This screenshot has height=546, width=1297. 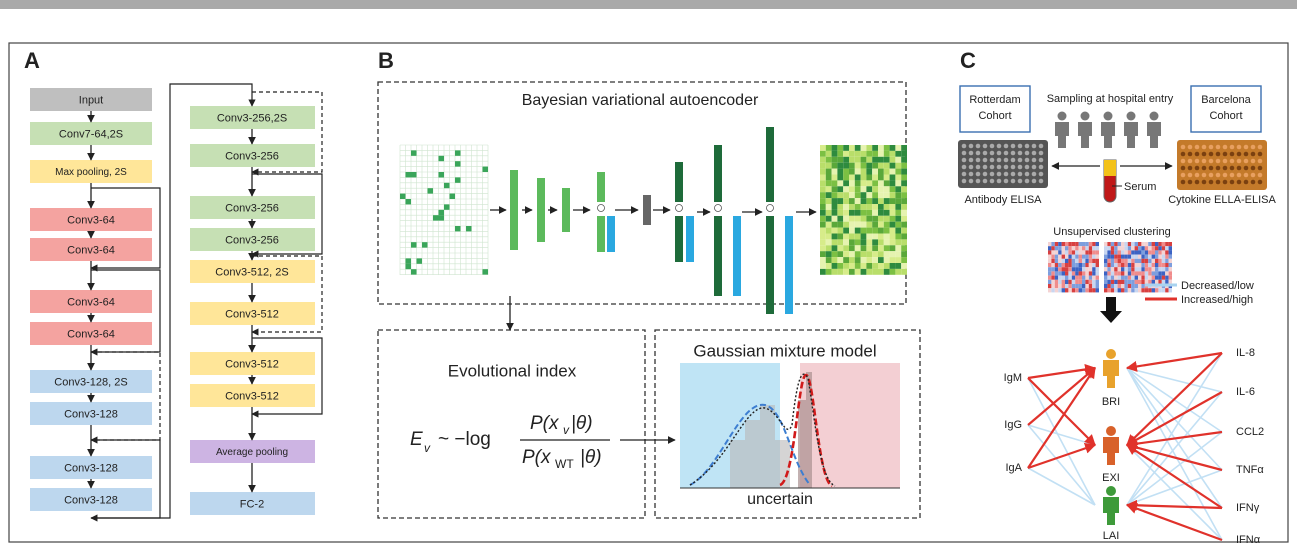 I want to click on layer-label: Conv3-64, so click(x=91, y=250).